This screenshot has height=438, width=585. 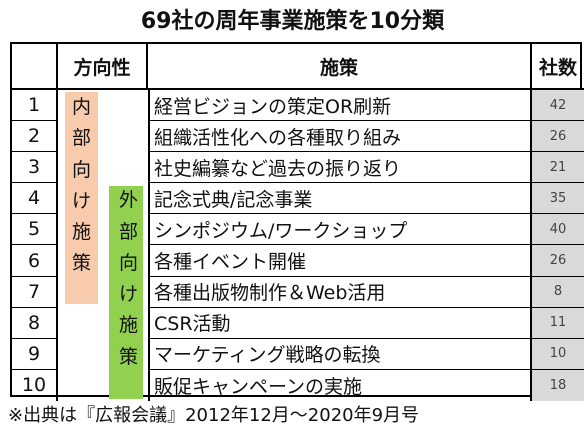 I want to click on policy-name: 各種イベント開催, so click(x=340, y=261).